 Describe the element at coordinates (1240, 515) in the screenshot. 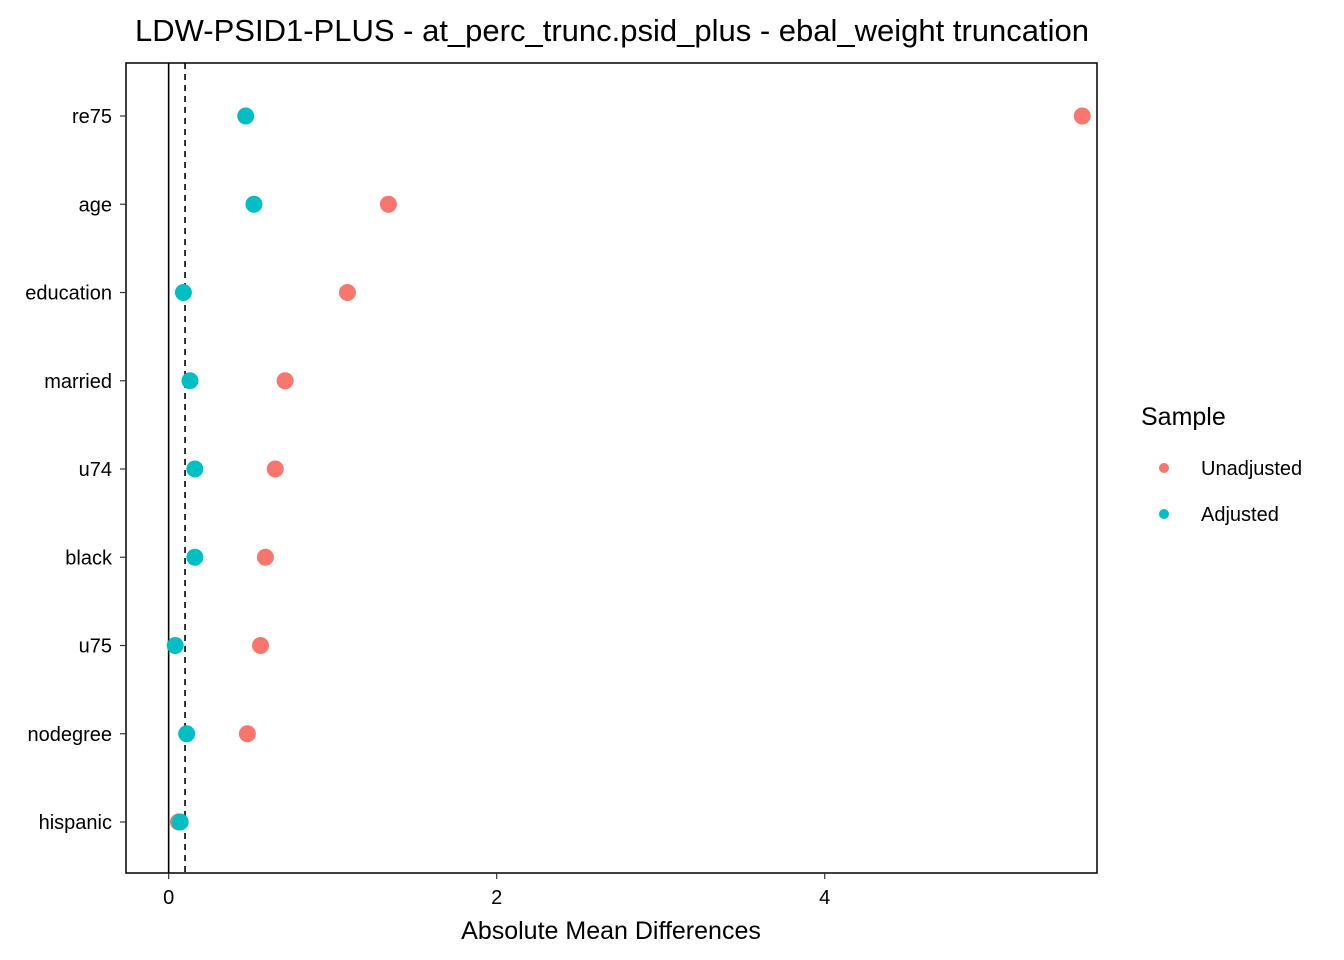

I see `legend-adjusted-label: Adjusted` at that location.